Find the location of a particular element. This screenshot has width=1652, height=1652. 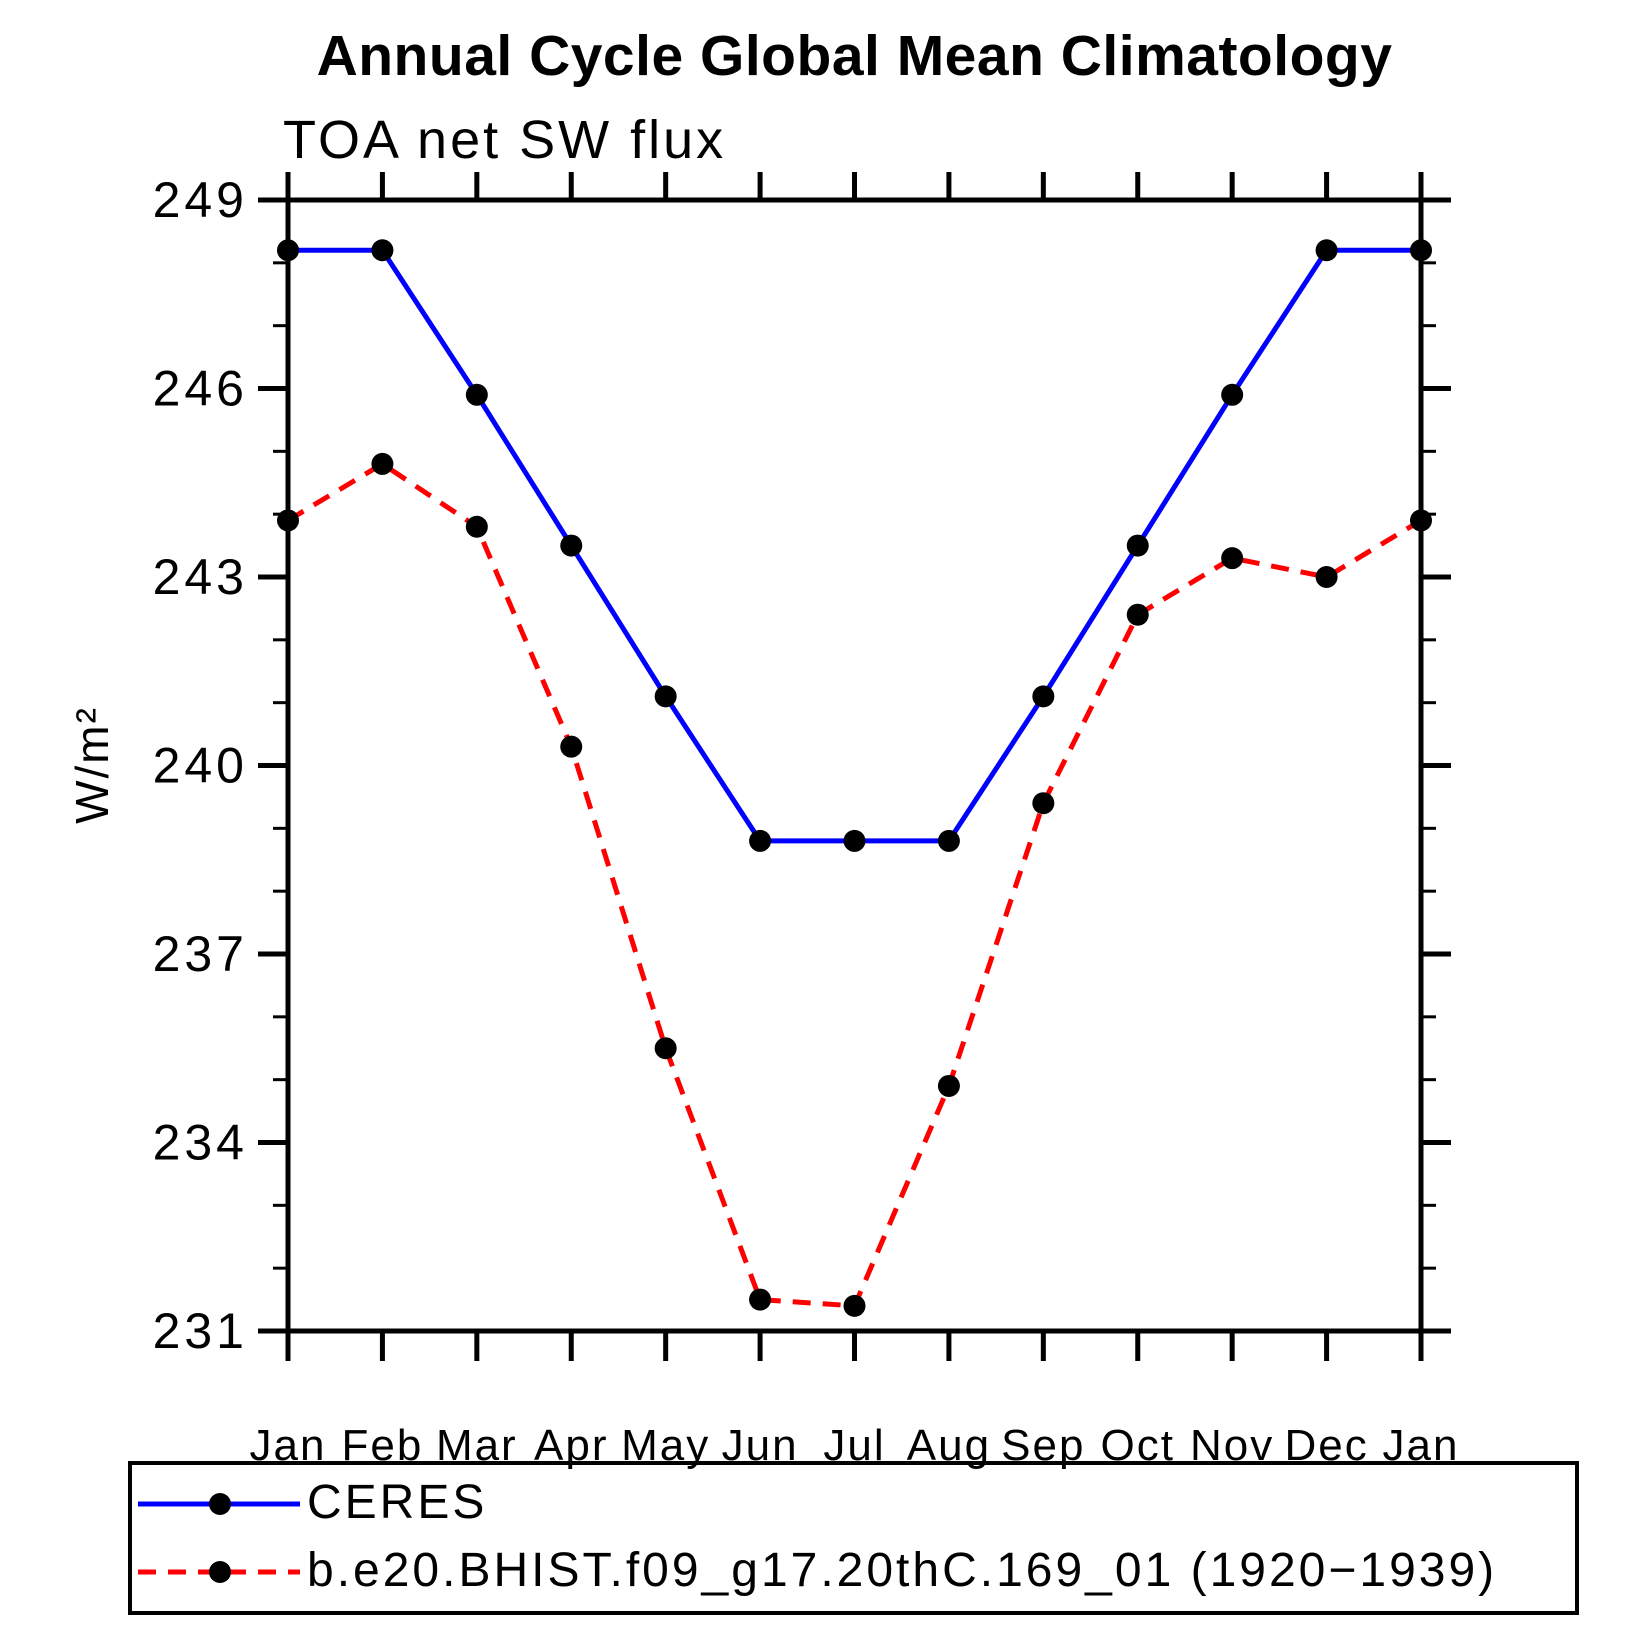

page-title: Annual Cycle Global Mean Climatology is located at coordinates (854, 56).